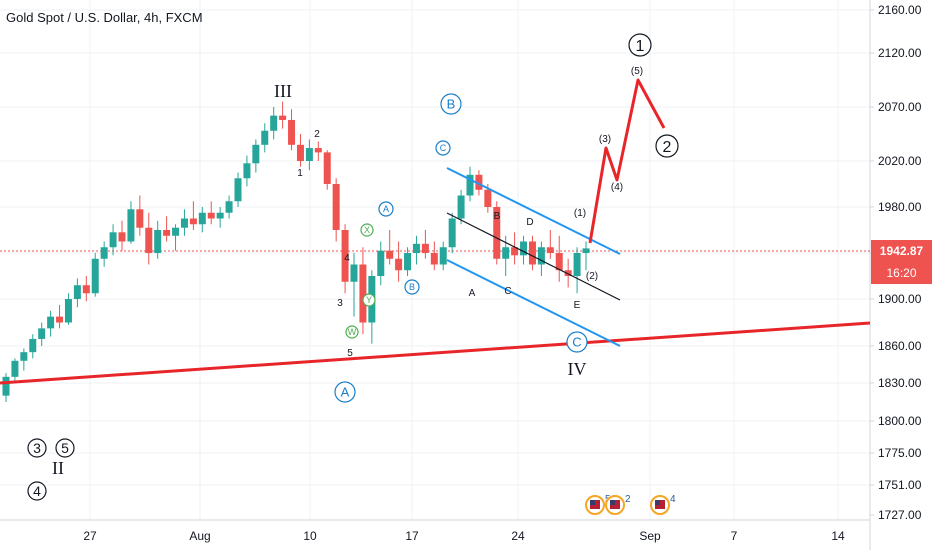 Image resolution: width=932 pixels, height=550 pixels. Describe the element at coordinates (900, 383) in the screenshot. I see `price-tick-label: 1830.00` at that location.